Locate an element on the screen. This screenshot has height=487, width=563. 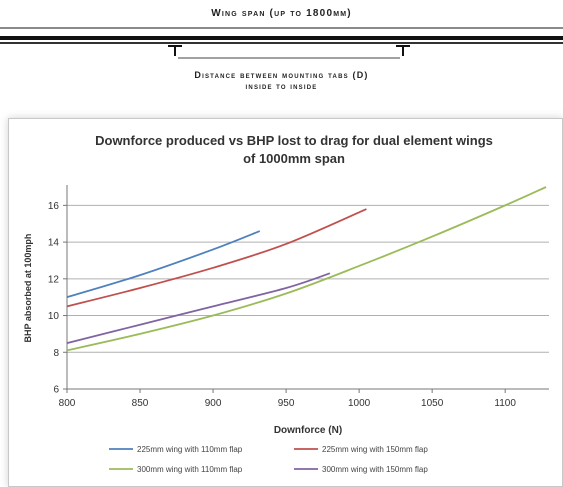
y-tick-label: 10 is located at coordinates (54, 316).